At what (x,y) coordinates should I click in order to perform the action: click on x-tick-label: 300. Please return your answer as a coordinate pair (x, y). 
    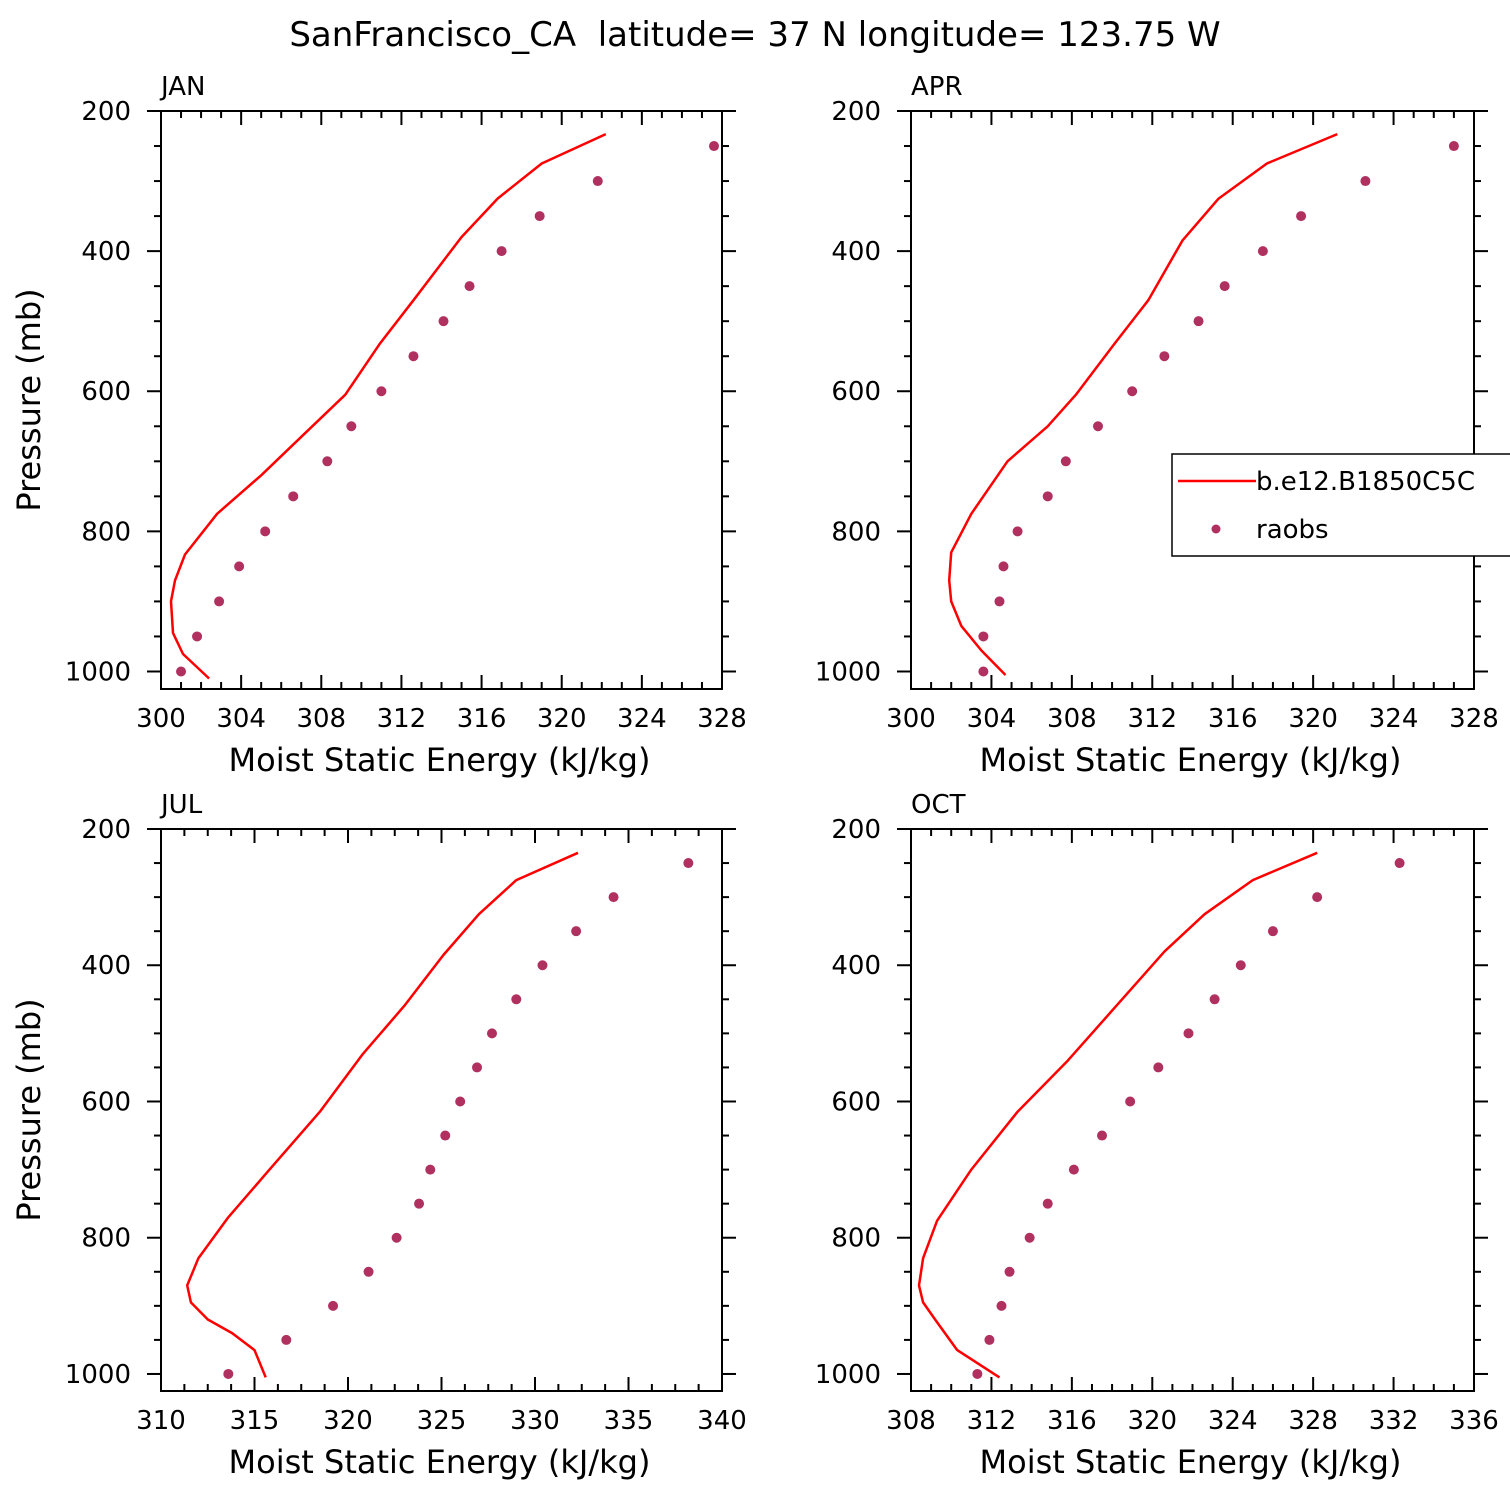
    Looking at the image, I should click on (911, 719).